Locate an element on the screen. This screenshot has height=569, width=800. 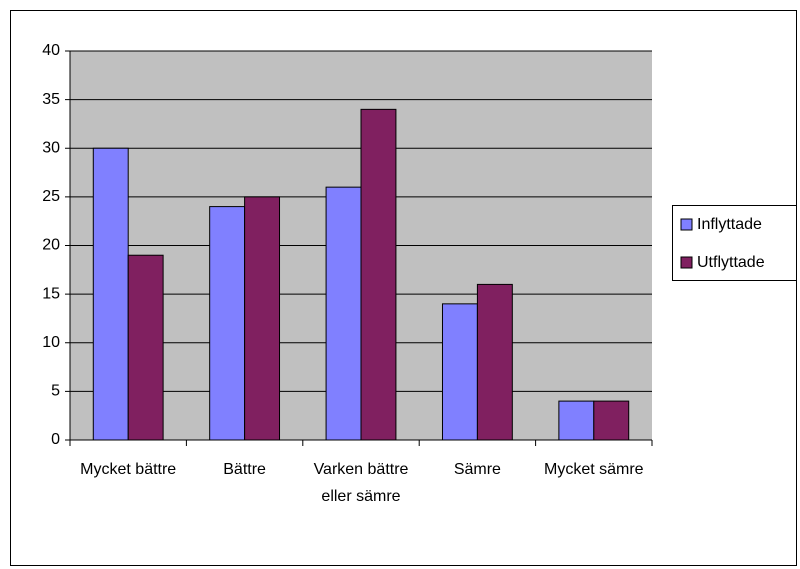
y-tick-label: 0 is located at coordinates (55, 439).